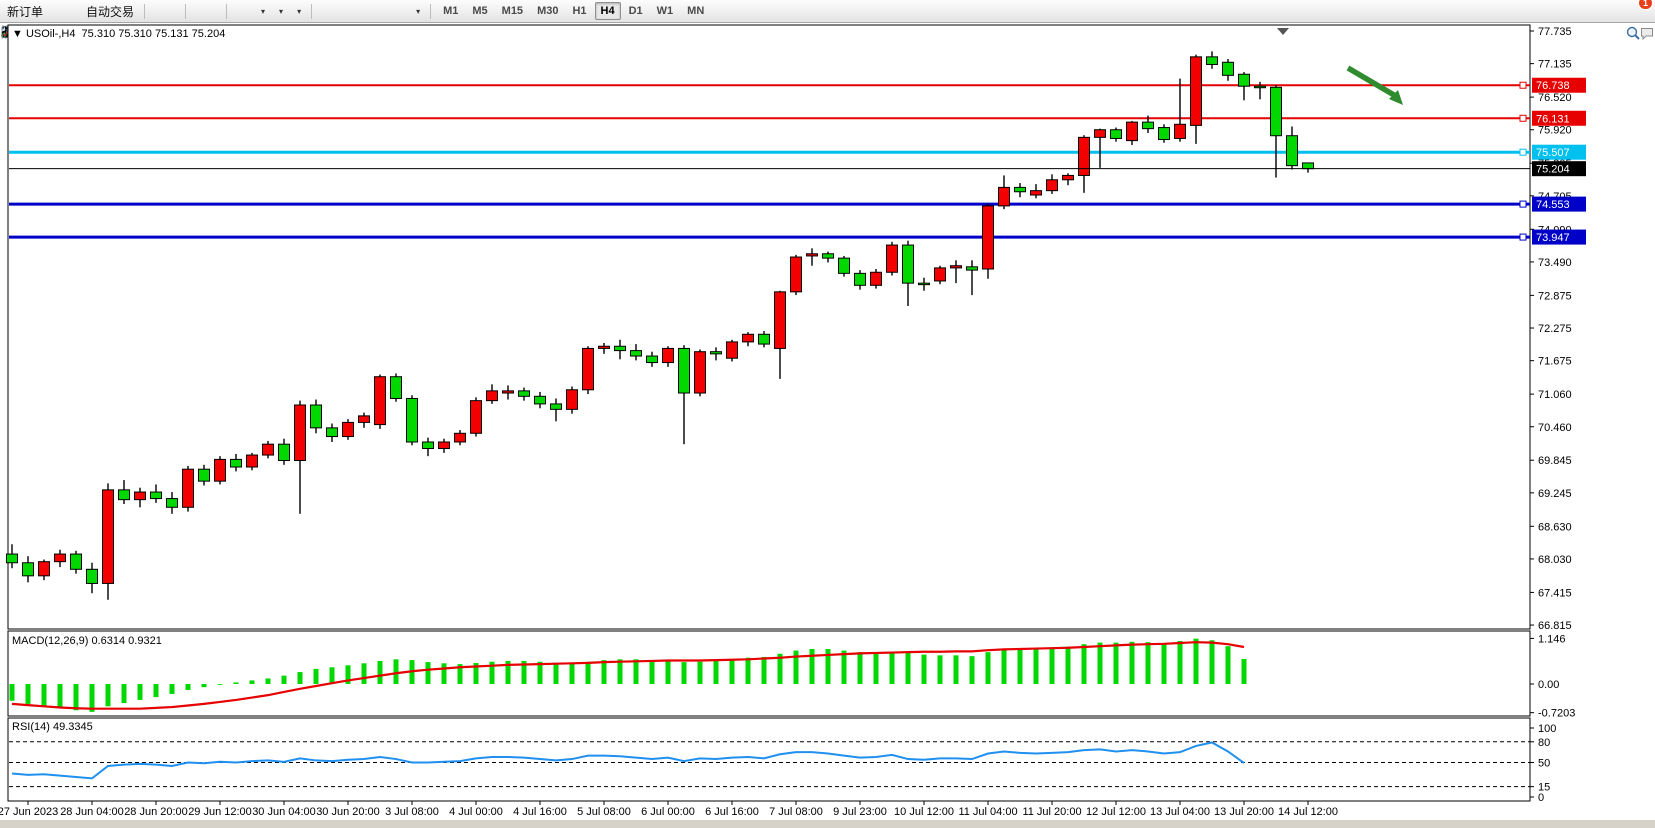  I want to click on svg-text: 75.204, so click(1553, 170).